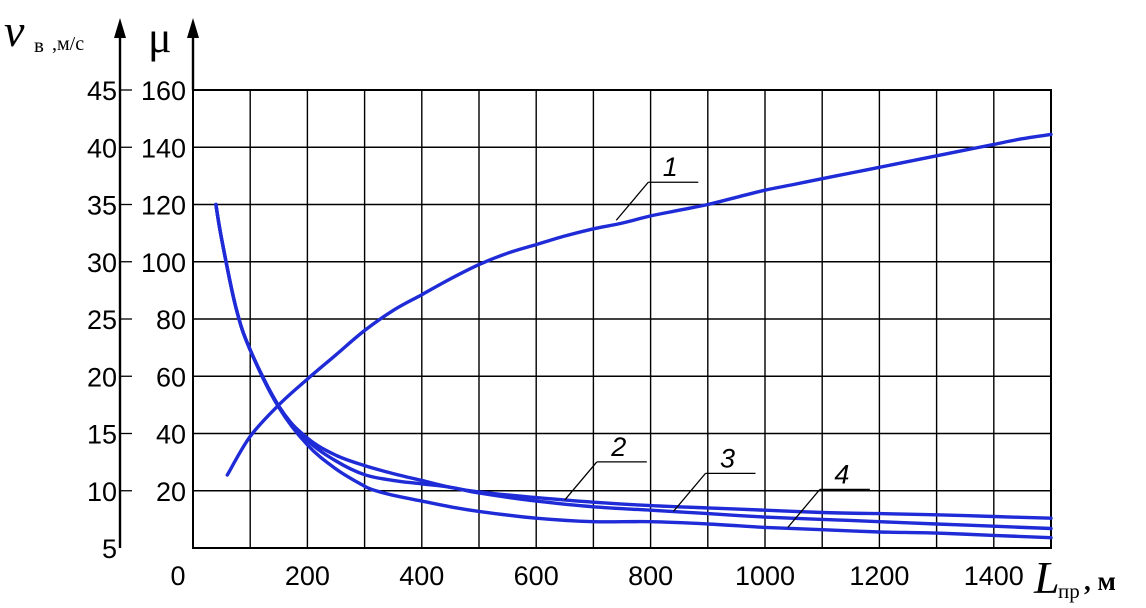 This screenshot has width=1146, height=608. What do you see at coordinates (109, 549) in the screenshot?
I see `v-axis-tick-label: 5` at bounding box center [109, 549].